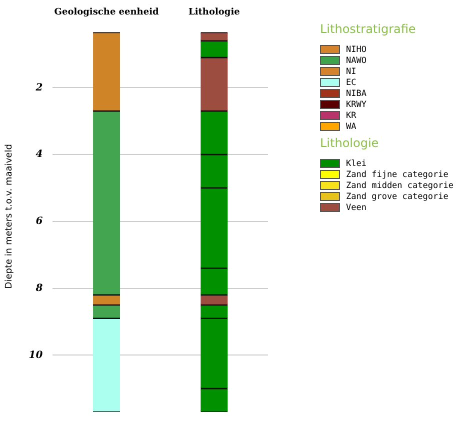  Describe the element at coordinates (356, 49) in the screenshot. I see `legend-label: NIHO` at that location.